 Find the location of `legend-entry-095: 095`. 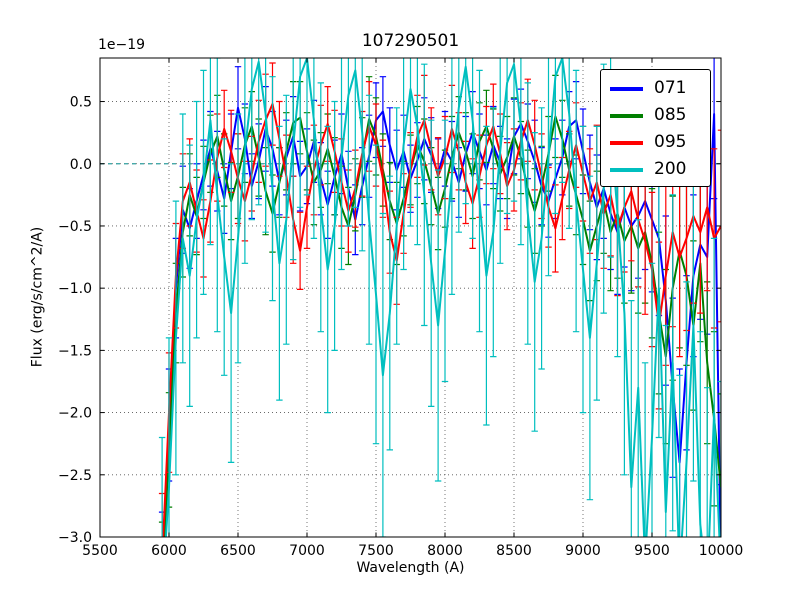

legend-entry-095: 095 is located at coordinates (655, 142).